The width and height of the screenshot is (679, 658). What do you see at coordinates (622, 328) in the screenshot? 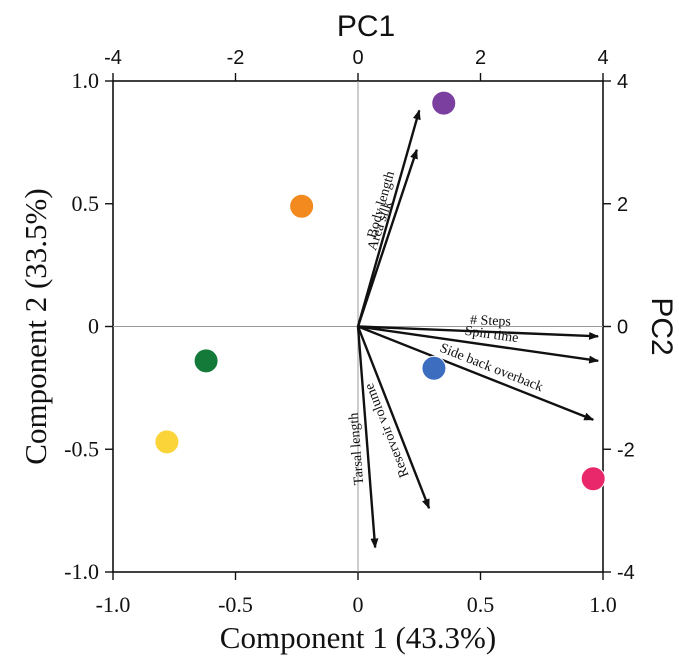
I see `right-tick-label: 0` at bounding box center [622, 328].